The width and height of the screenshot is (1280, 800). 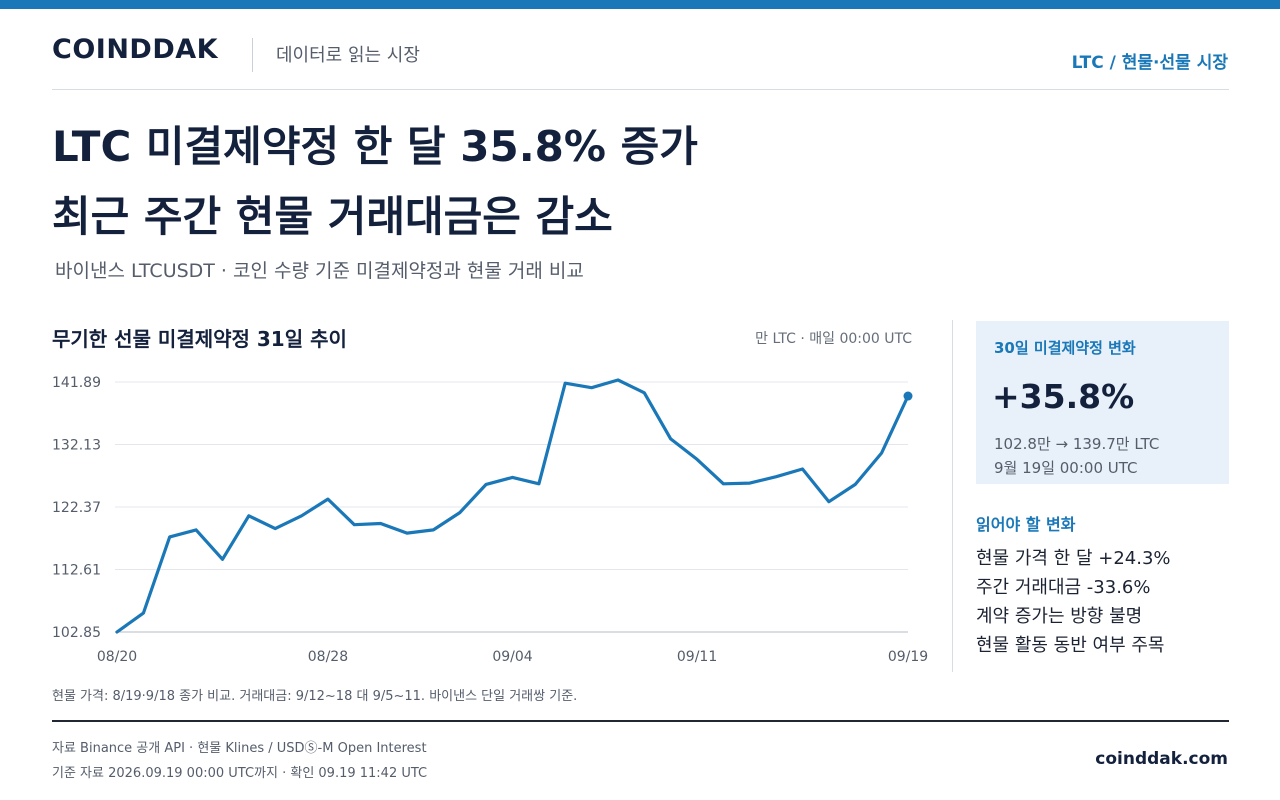 What do you see at coordinates (1161, 759) in the screenshot?
I see `site-link: coinddak.com` at bounding box center [1161, 759].